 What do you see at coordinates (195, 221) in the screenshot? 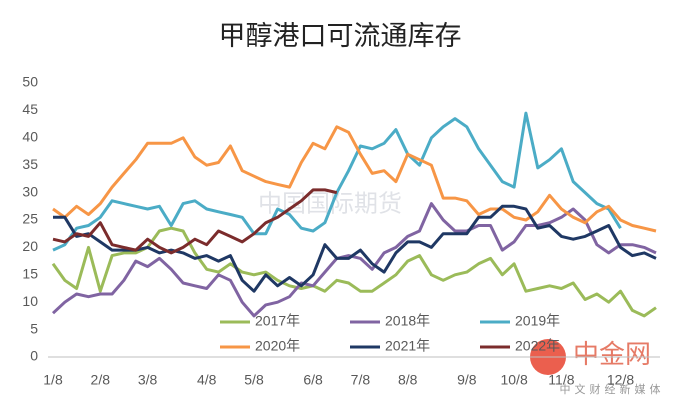
I see `series-line` at bounding box center [195, 221].